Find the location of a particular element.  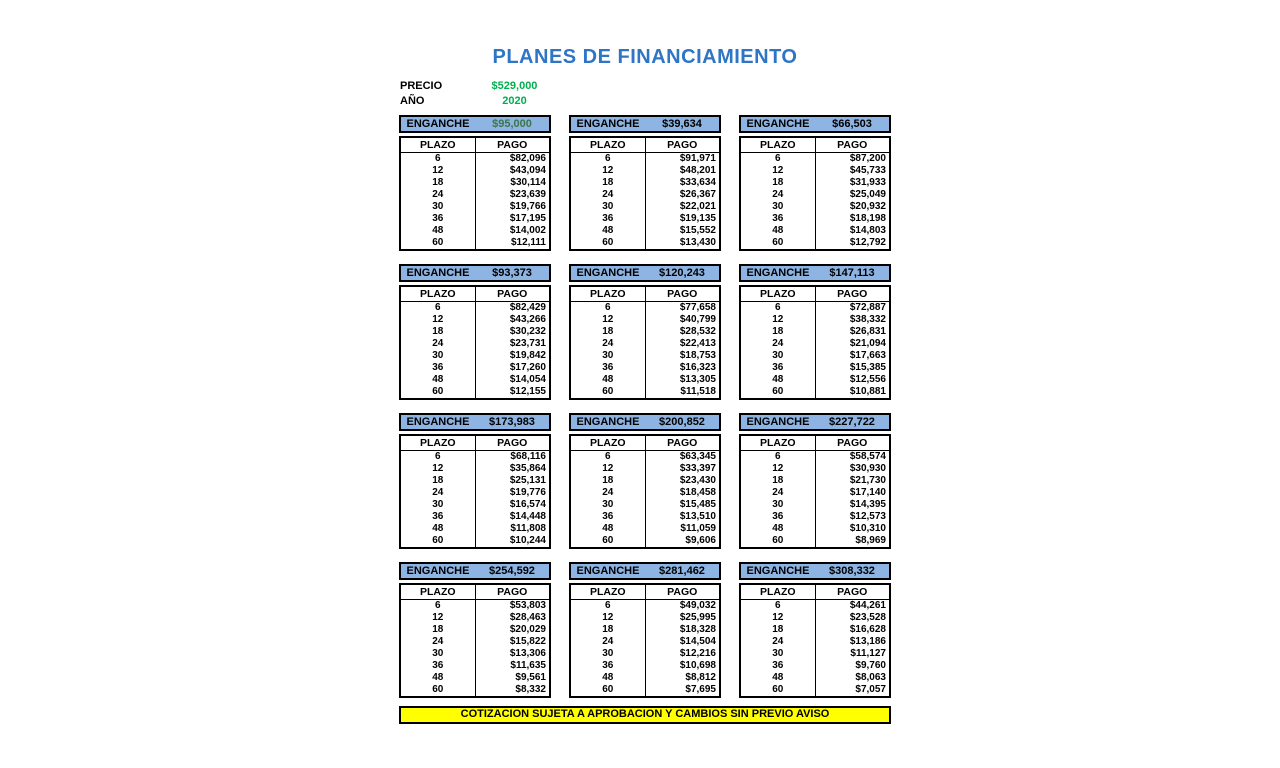

payment-row: 36 $15,385 is located at coordinates (815, 368).